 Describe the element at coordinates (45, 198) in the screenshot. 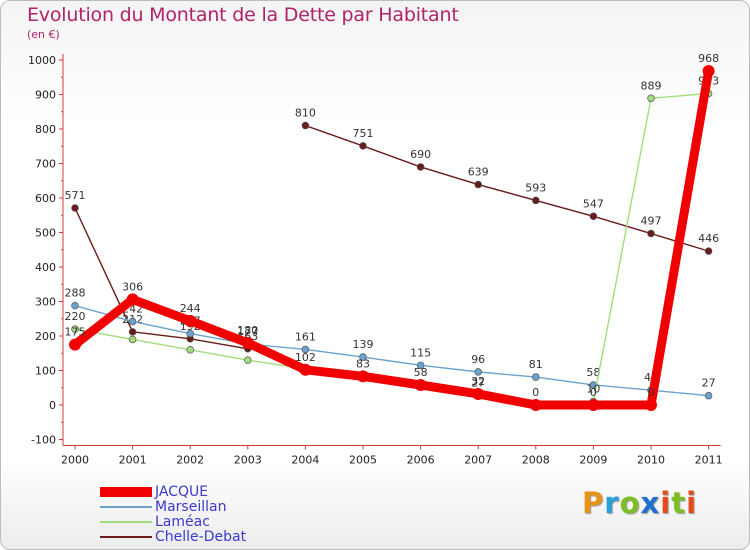

I see `y-tick-label: 600` at that location.